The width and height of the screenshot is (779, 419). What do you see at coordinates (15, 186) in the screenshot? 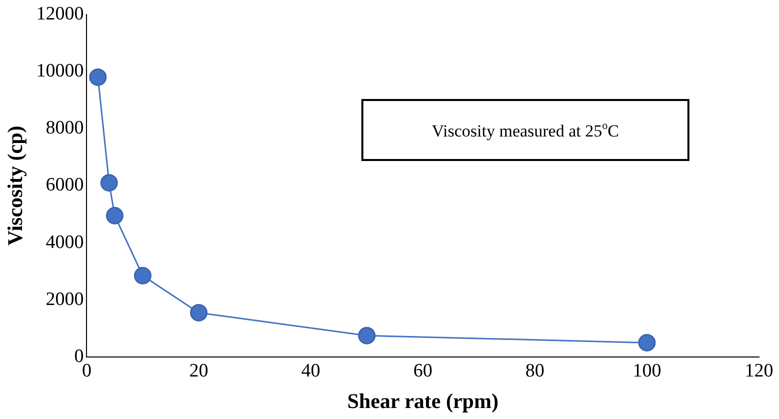
I see `y-axis-title: Viscosity (cp)` at bounding box center [15, 186].